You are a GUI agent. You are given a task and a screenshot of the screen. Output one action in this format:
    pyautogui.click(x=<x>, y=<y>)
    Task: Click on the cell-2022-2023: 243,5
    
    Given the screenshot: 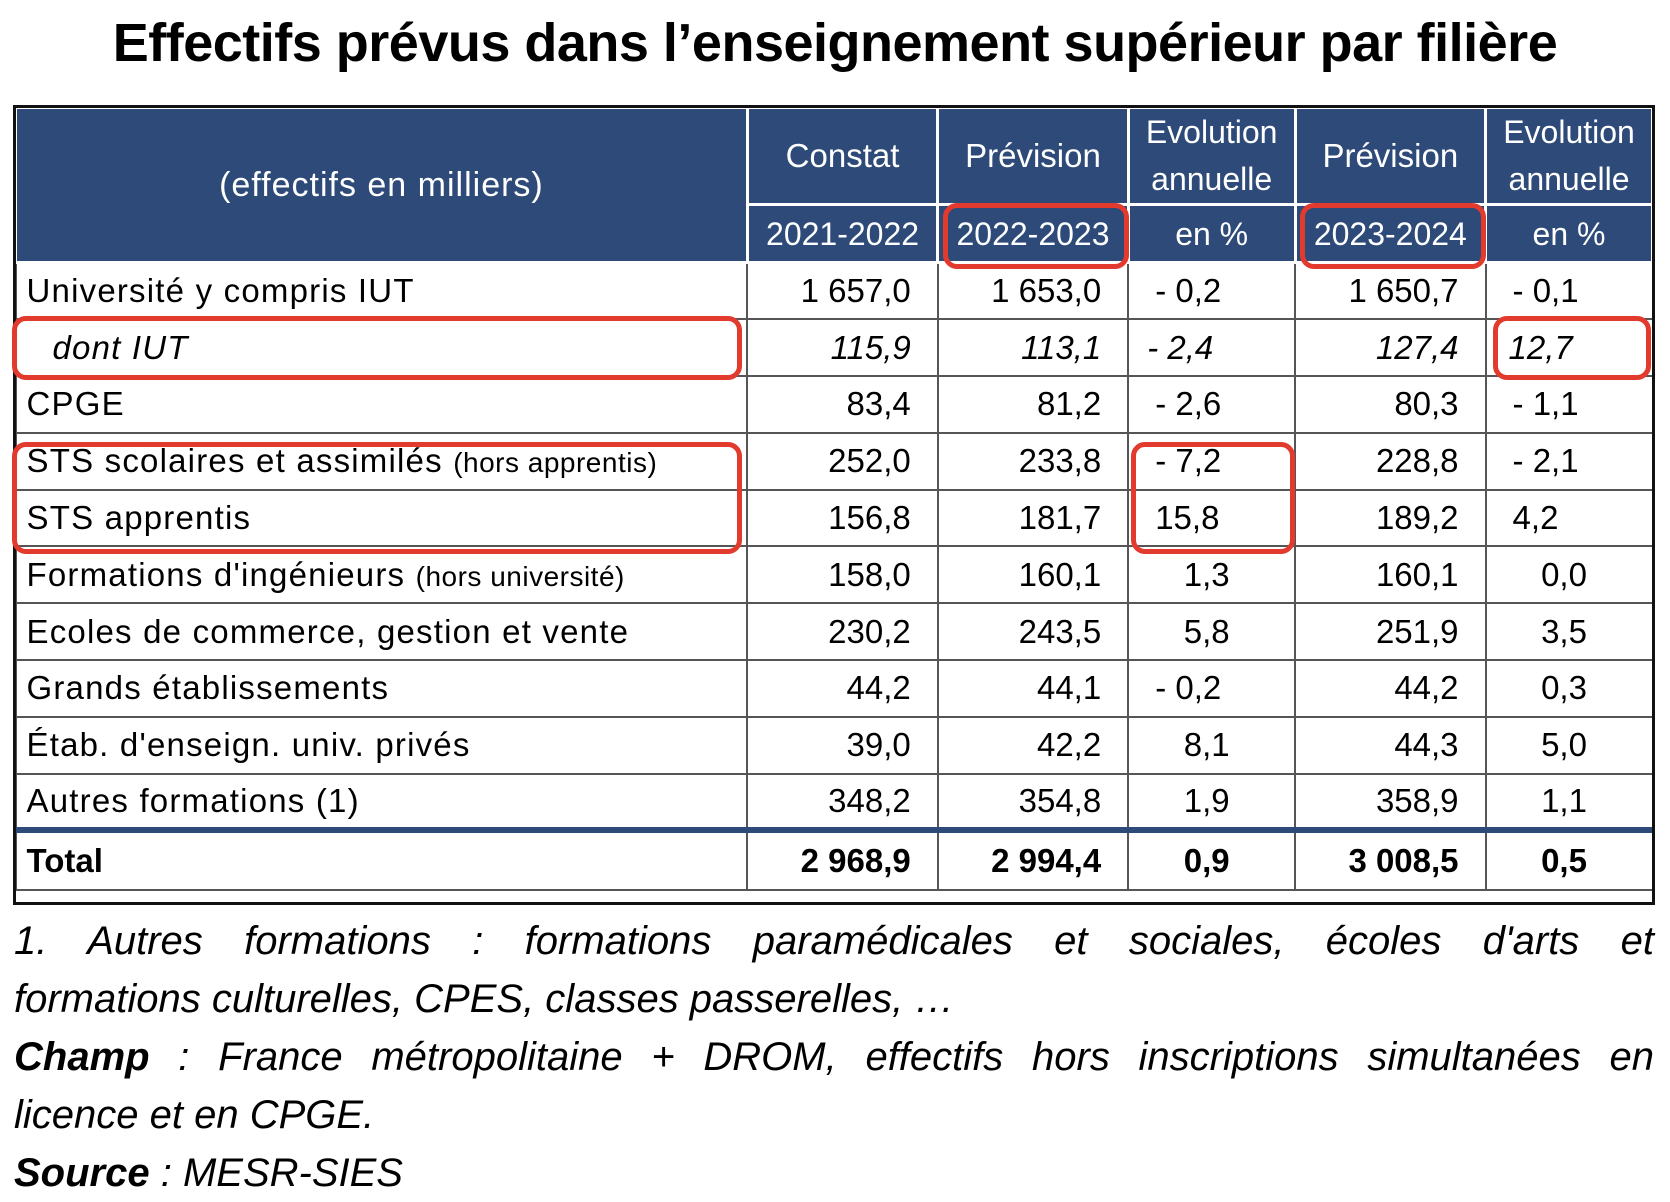 What is the action you would take?
    pyautogui.click(x=1033, y=632)
    